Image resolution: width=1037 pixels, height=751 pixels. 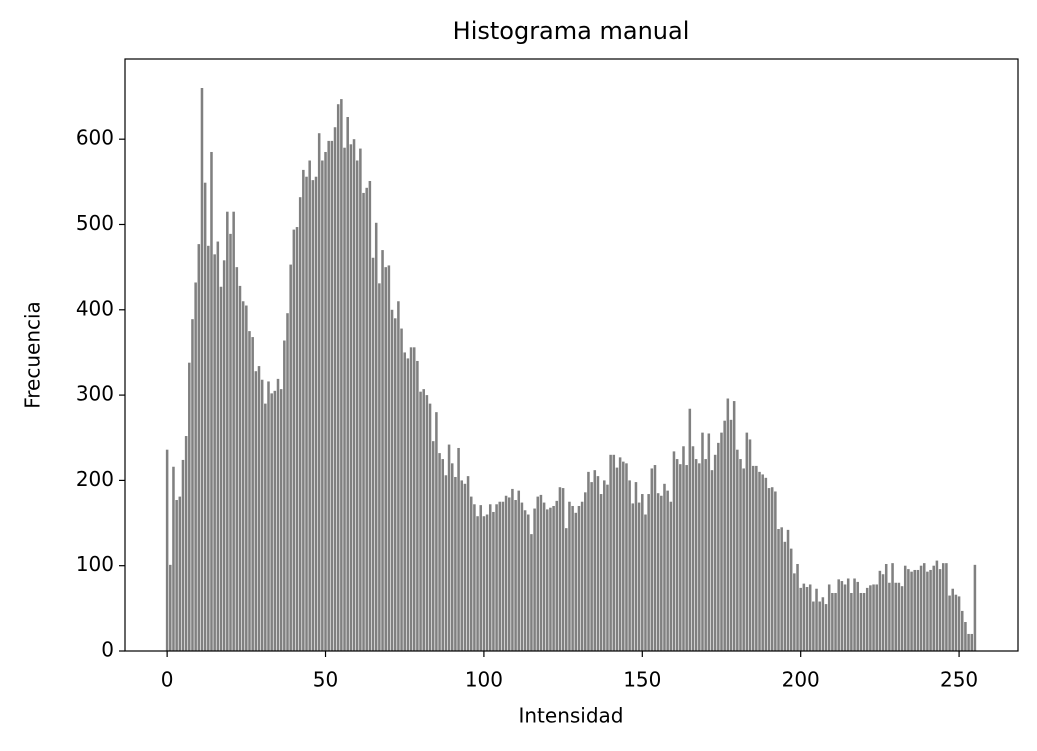 I want to click on y-tick-label: 500, so click(x=95, y=223).